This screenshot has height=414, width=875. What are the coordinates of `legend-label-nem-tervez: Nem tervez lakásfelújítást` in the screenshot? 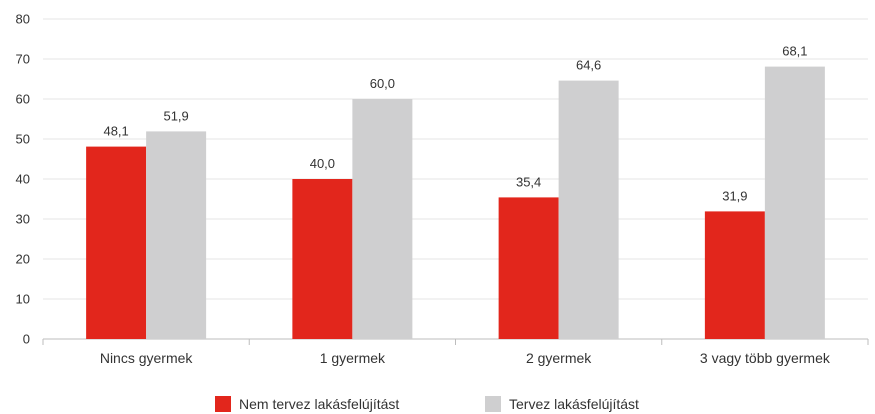 It's located at (319, 404).